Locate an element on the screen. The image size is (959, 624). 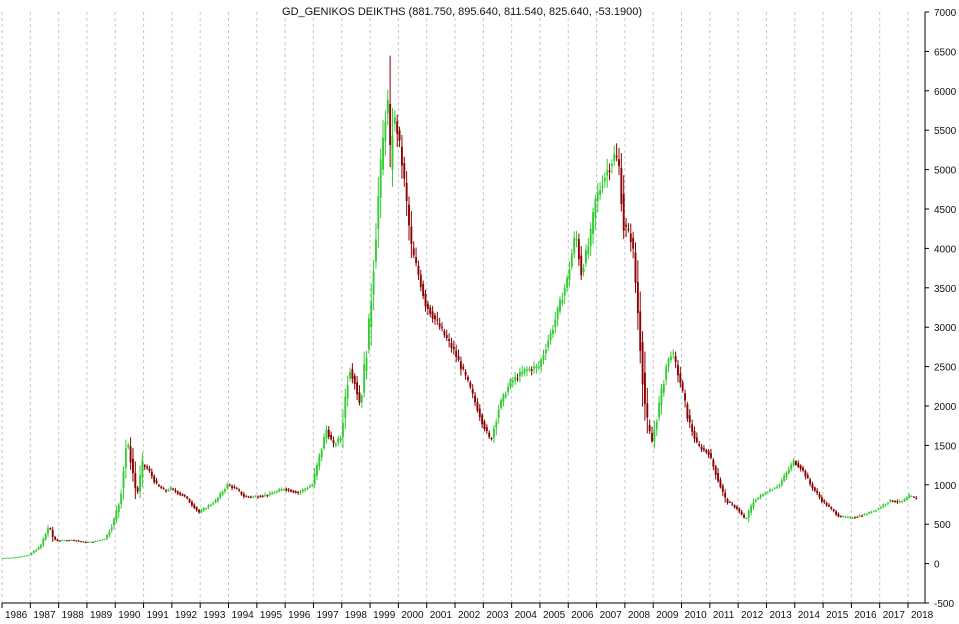
x-tick-label: 2005 is located at coordinates (554, 615).